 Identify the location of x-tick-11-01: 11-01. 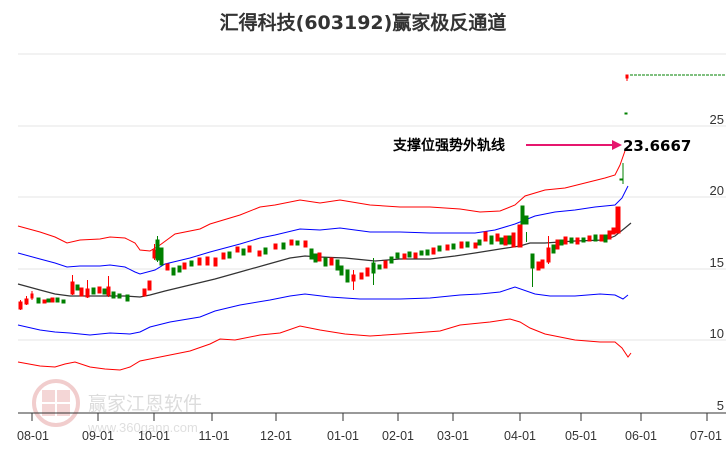
(213, 436).